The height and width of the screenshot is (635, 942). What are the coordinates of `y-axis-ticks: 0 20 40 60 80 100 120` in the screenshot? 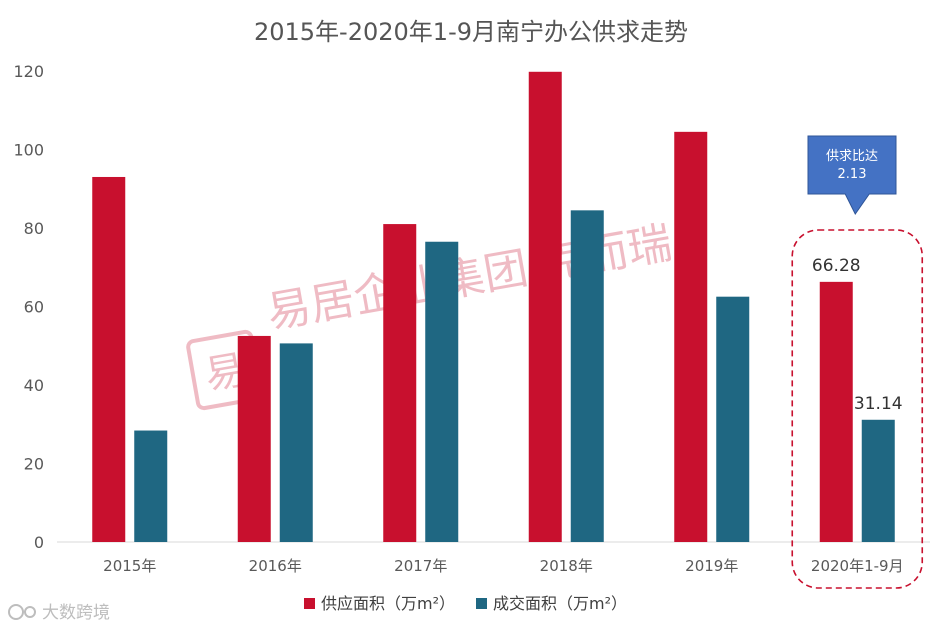 It's located at (28, 307).